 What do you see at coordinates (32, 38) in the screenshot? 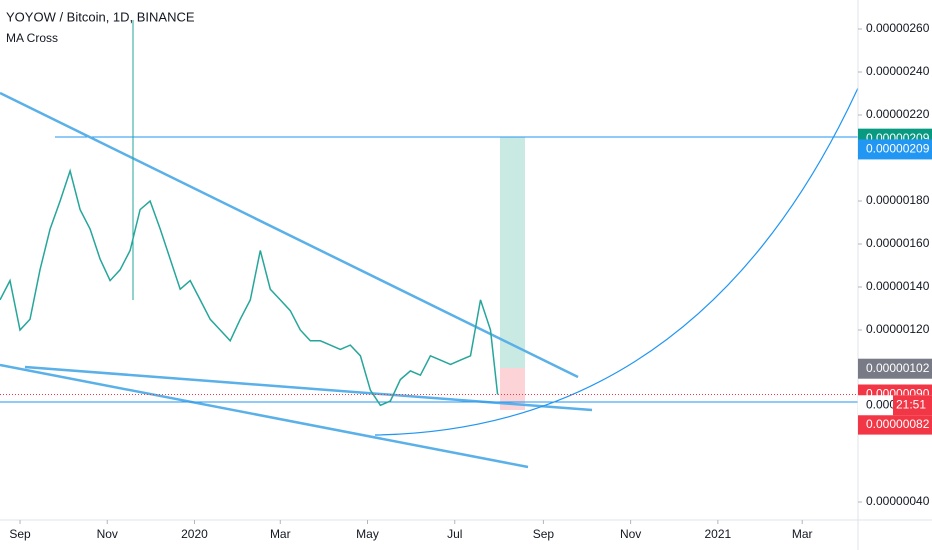
I see `indicator-name: MA Cross` at bounding box center [32, 38].